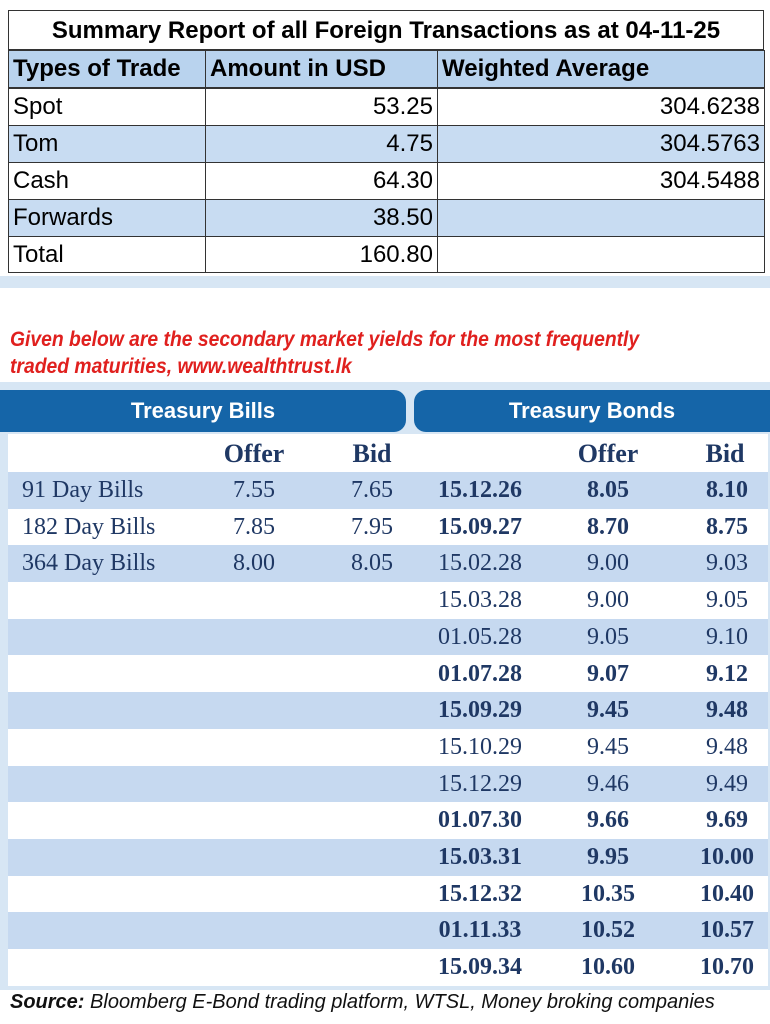  Describe the element at coordinates (725, 453) in the screenshot. I see `bonds-header: Bid` at that location.